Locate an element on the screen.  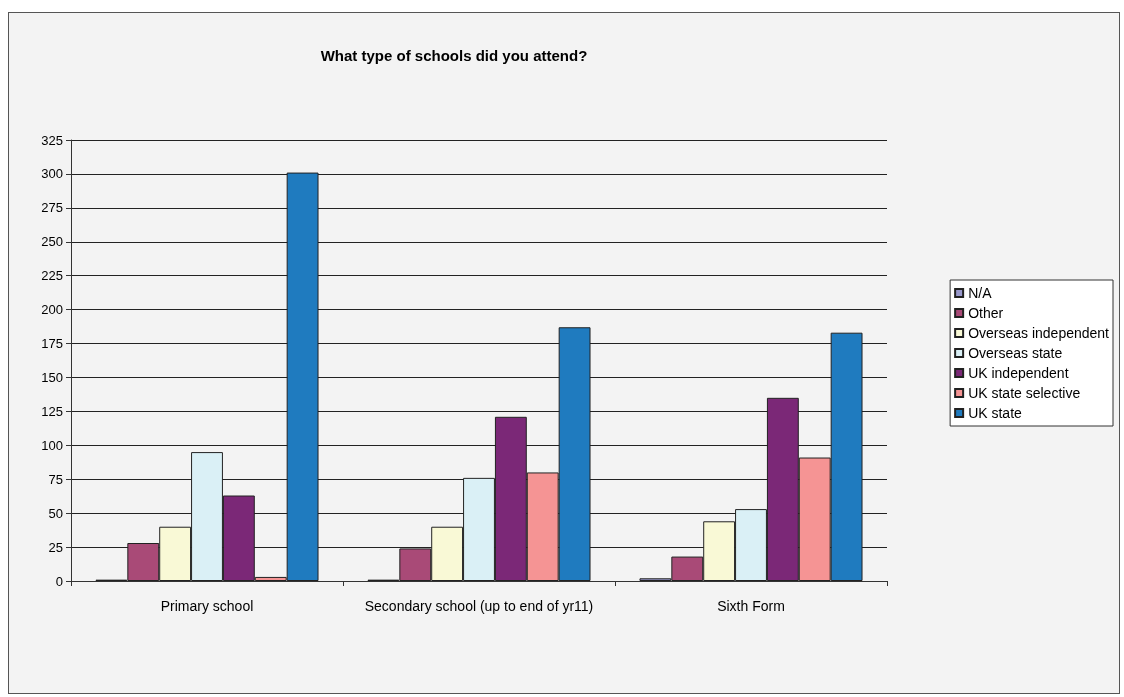
chart-title: What type of schools did you attend? is located at coordinates (454, 55).